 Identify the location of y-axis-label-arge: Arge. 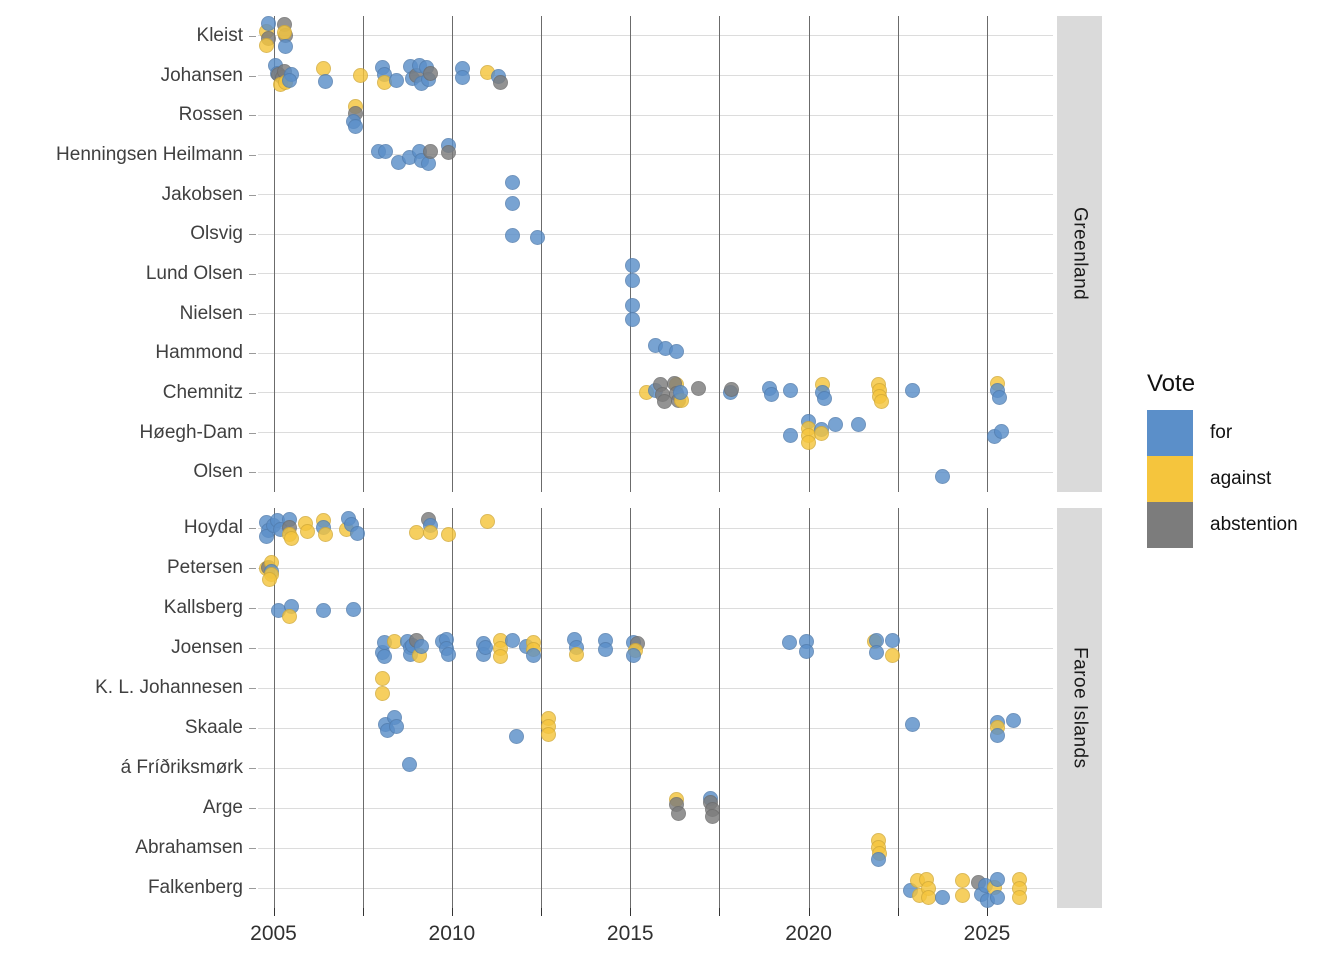
(222, 807).